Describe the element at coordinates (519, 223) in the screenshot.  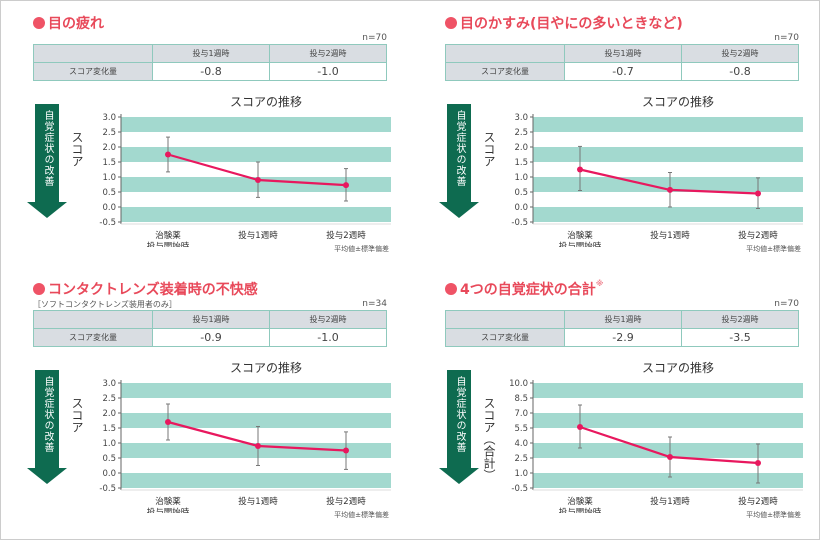
I see `y-tick-label: -0.5` at that location.